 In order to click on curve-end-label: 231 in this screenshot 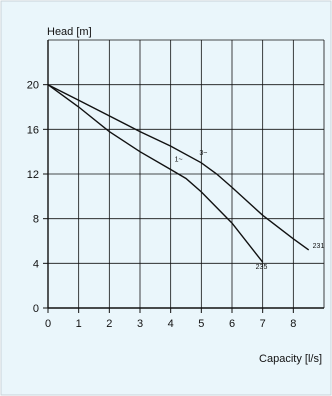, I will do `click(319, 246)`.